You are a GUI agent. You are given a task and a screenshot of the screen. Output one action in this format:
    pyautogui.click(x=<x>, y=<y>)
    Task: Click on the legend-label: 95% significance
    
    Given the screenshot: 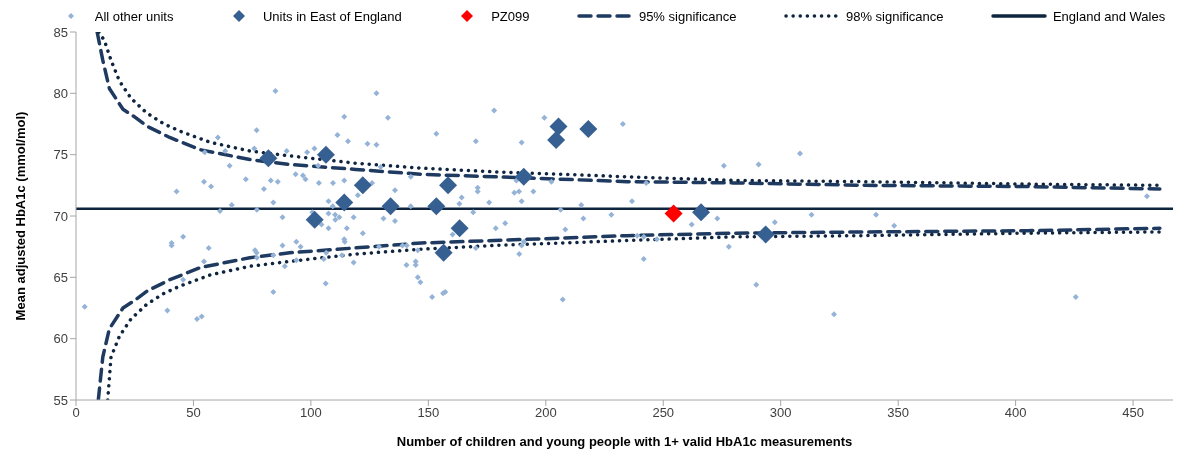 What is the action you would take?
    pyautogui.click(x=687, y=16)
    